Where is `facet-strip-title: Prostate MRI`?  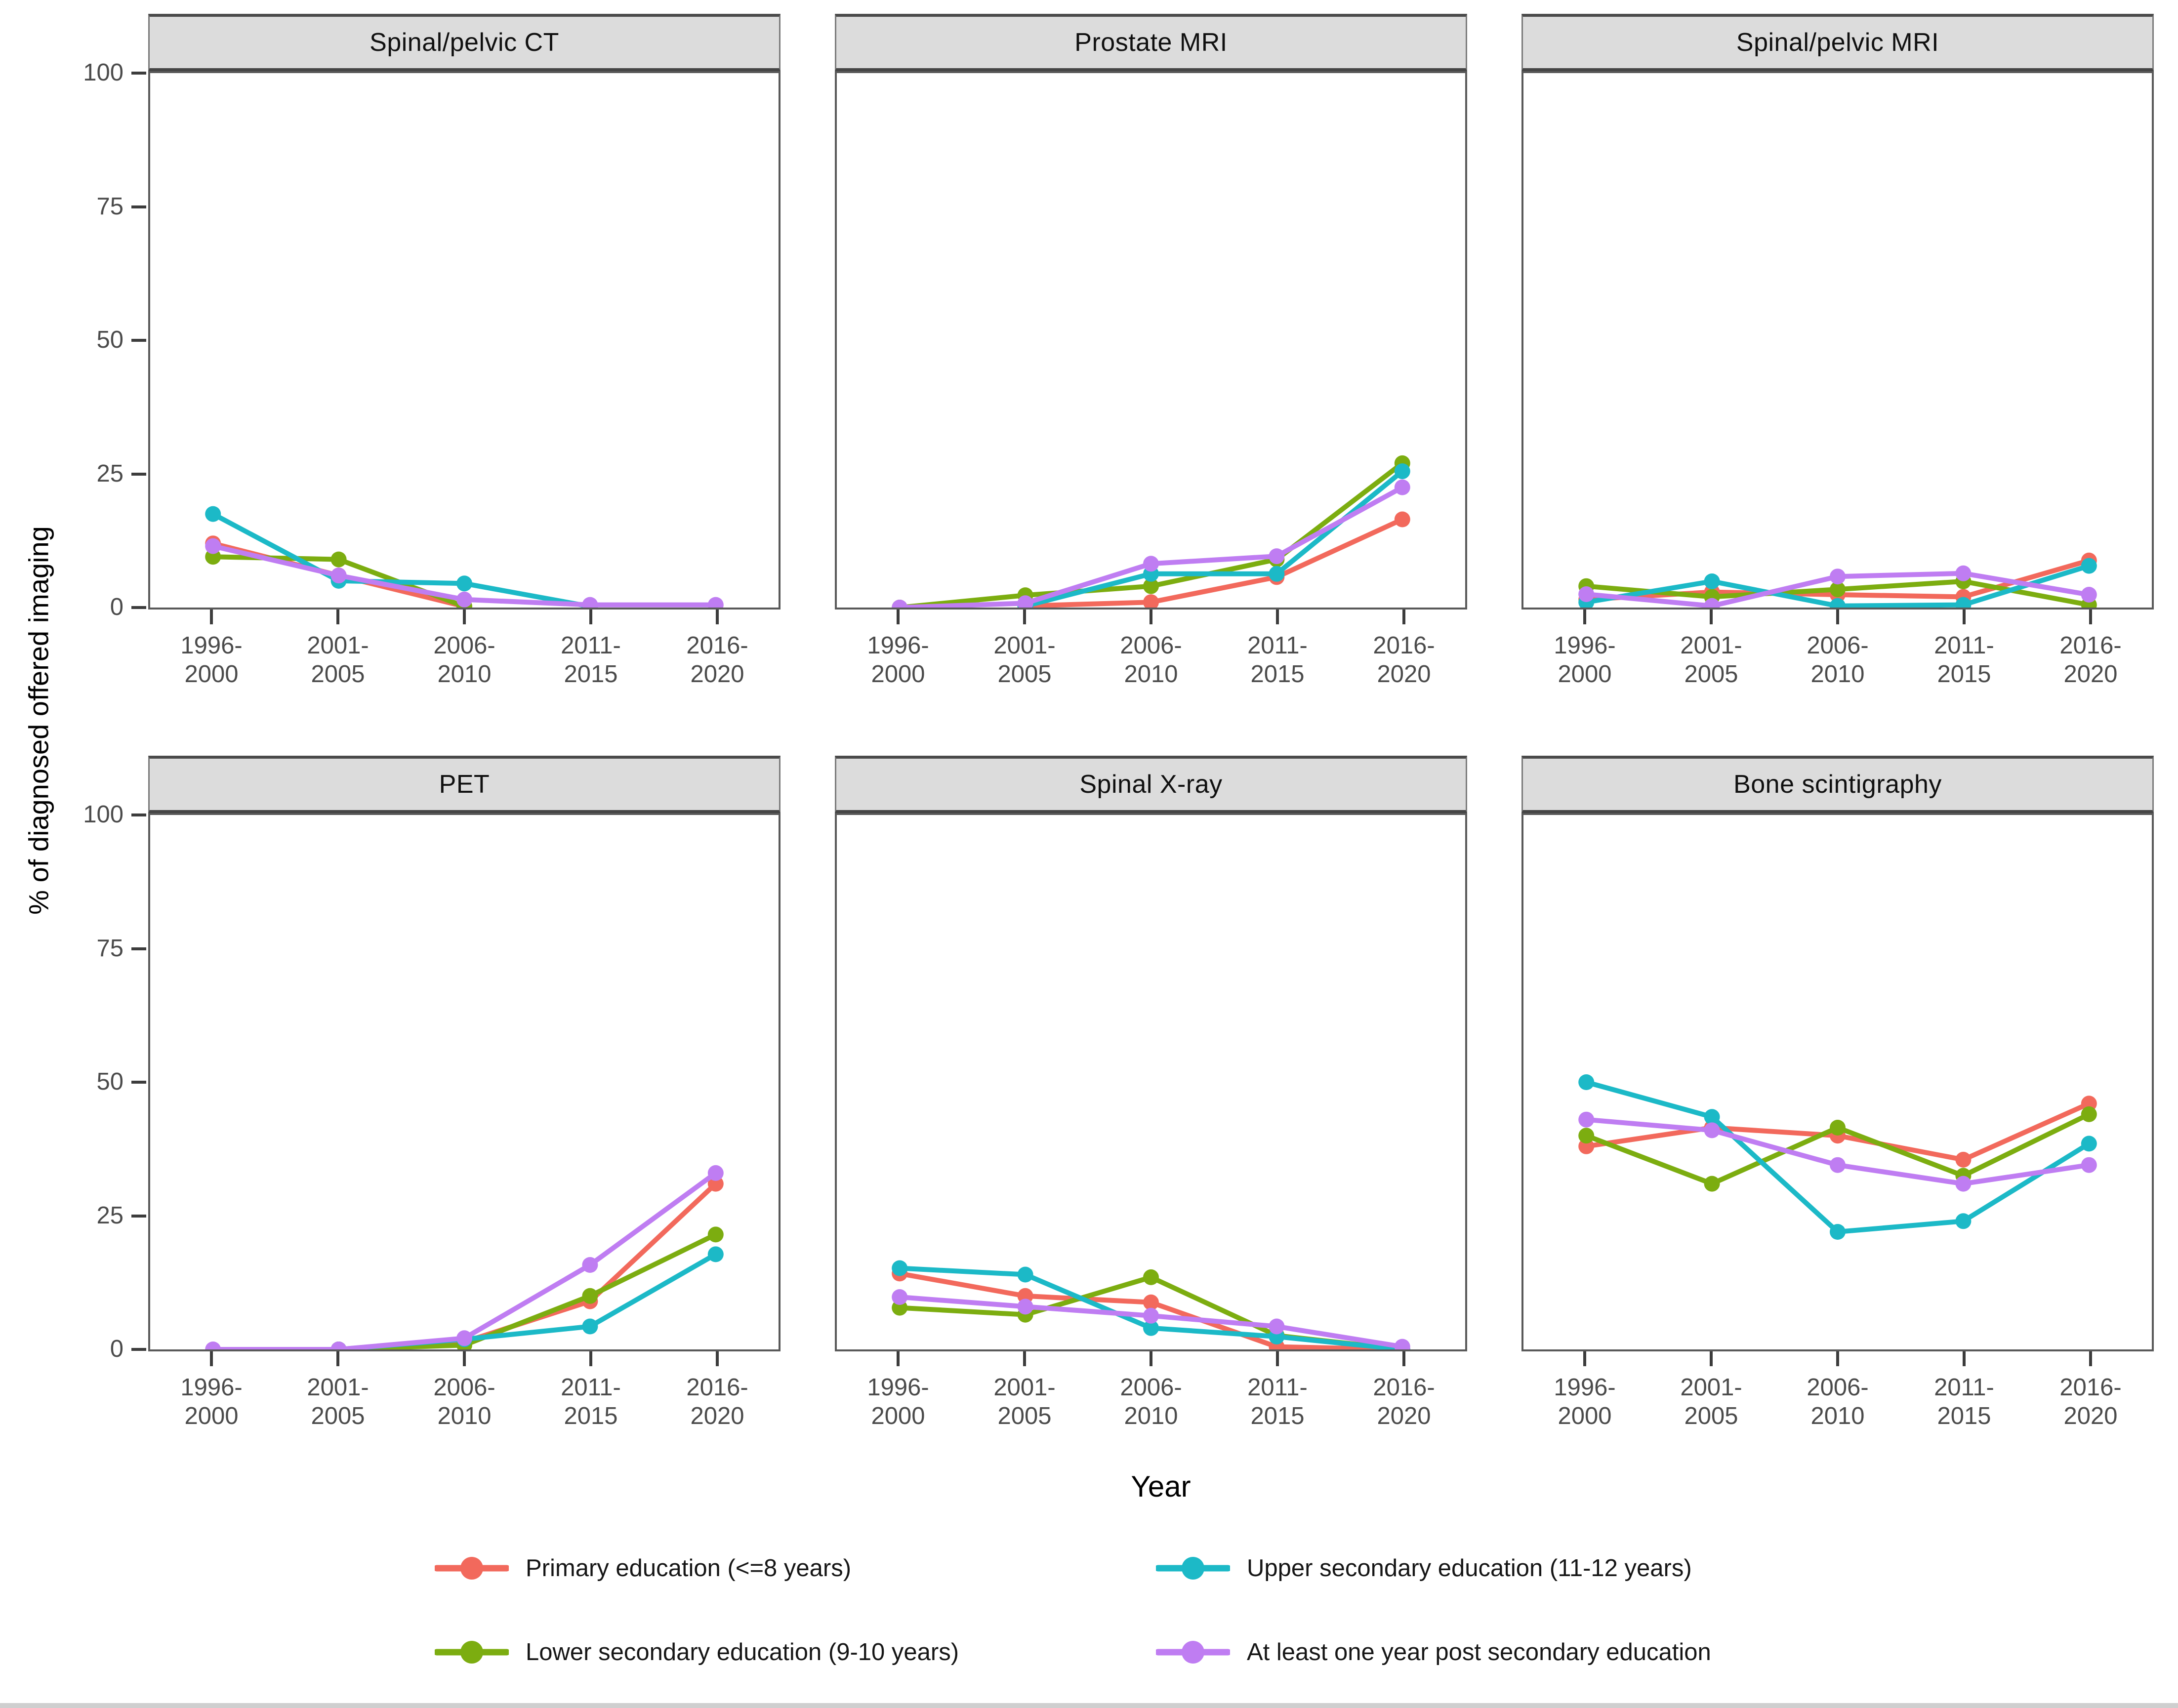
facet-strip-title: Prostate MRI is located at coordinates (1151, 42).